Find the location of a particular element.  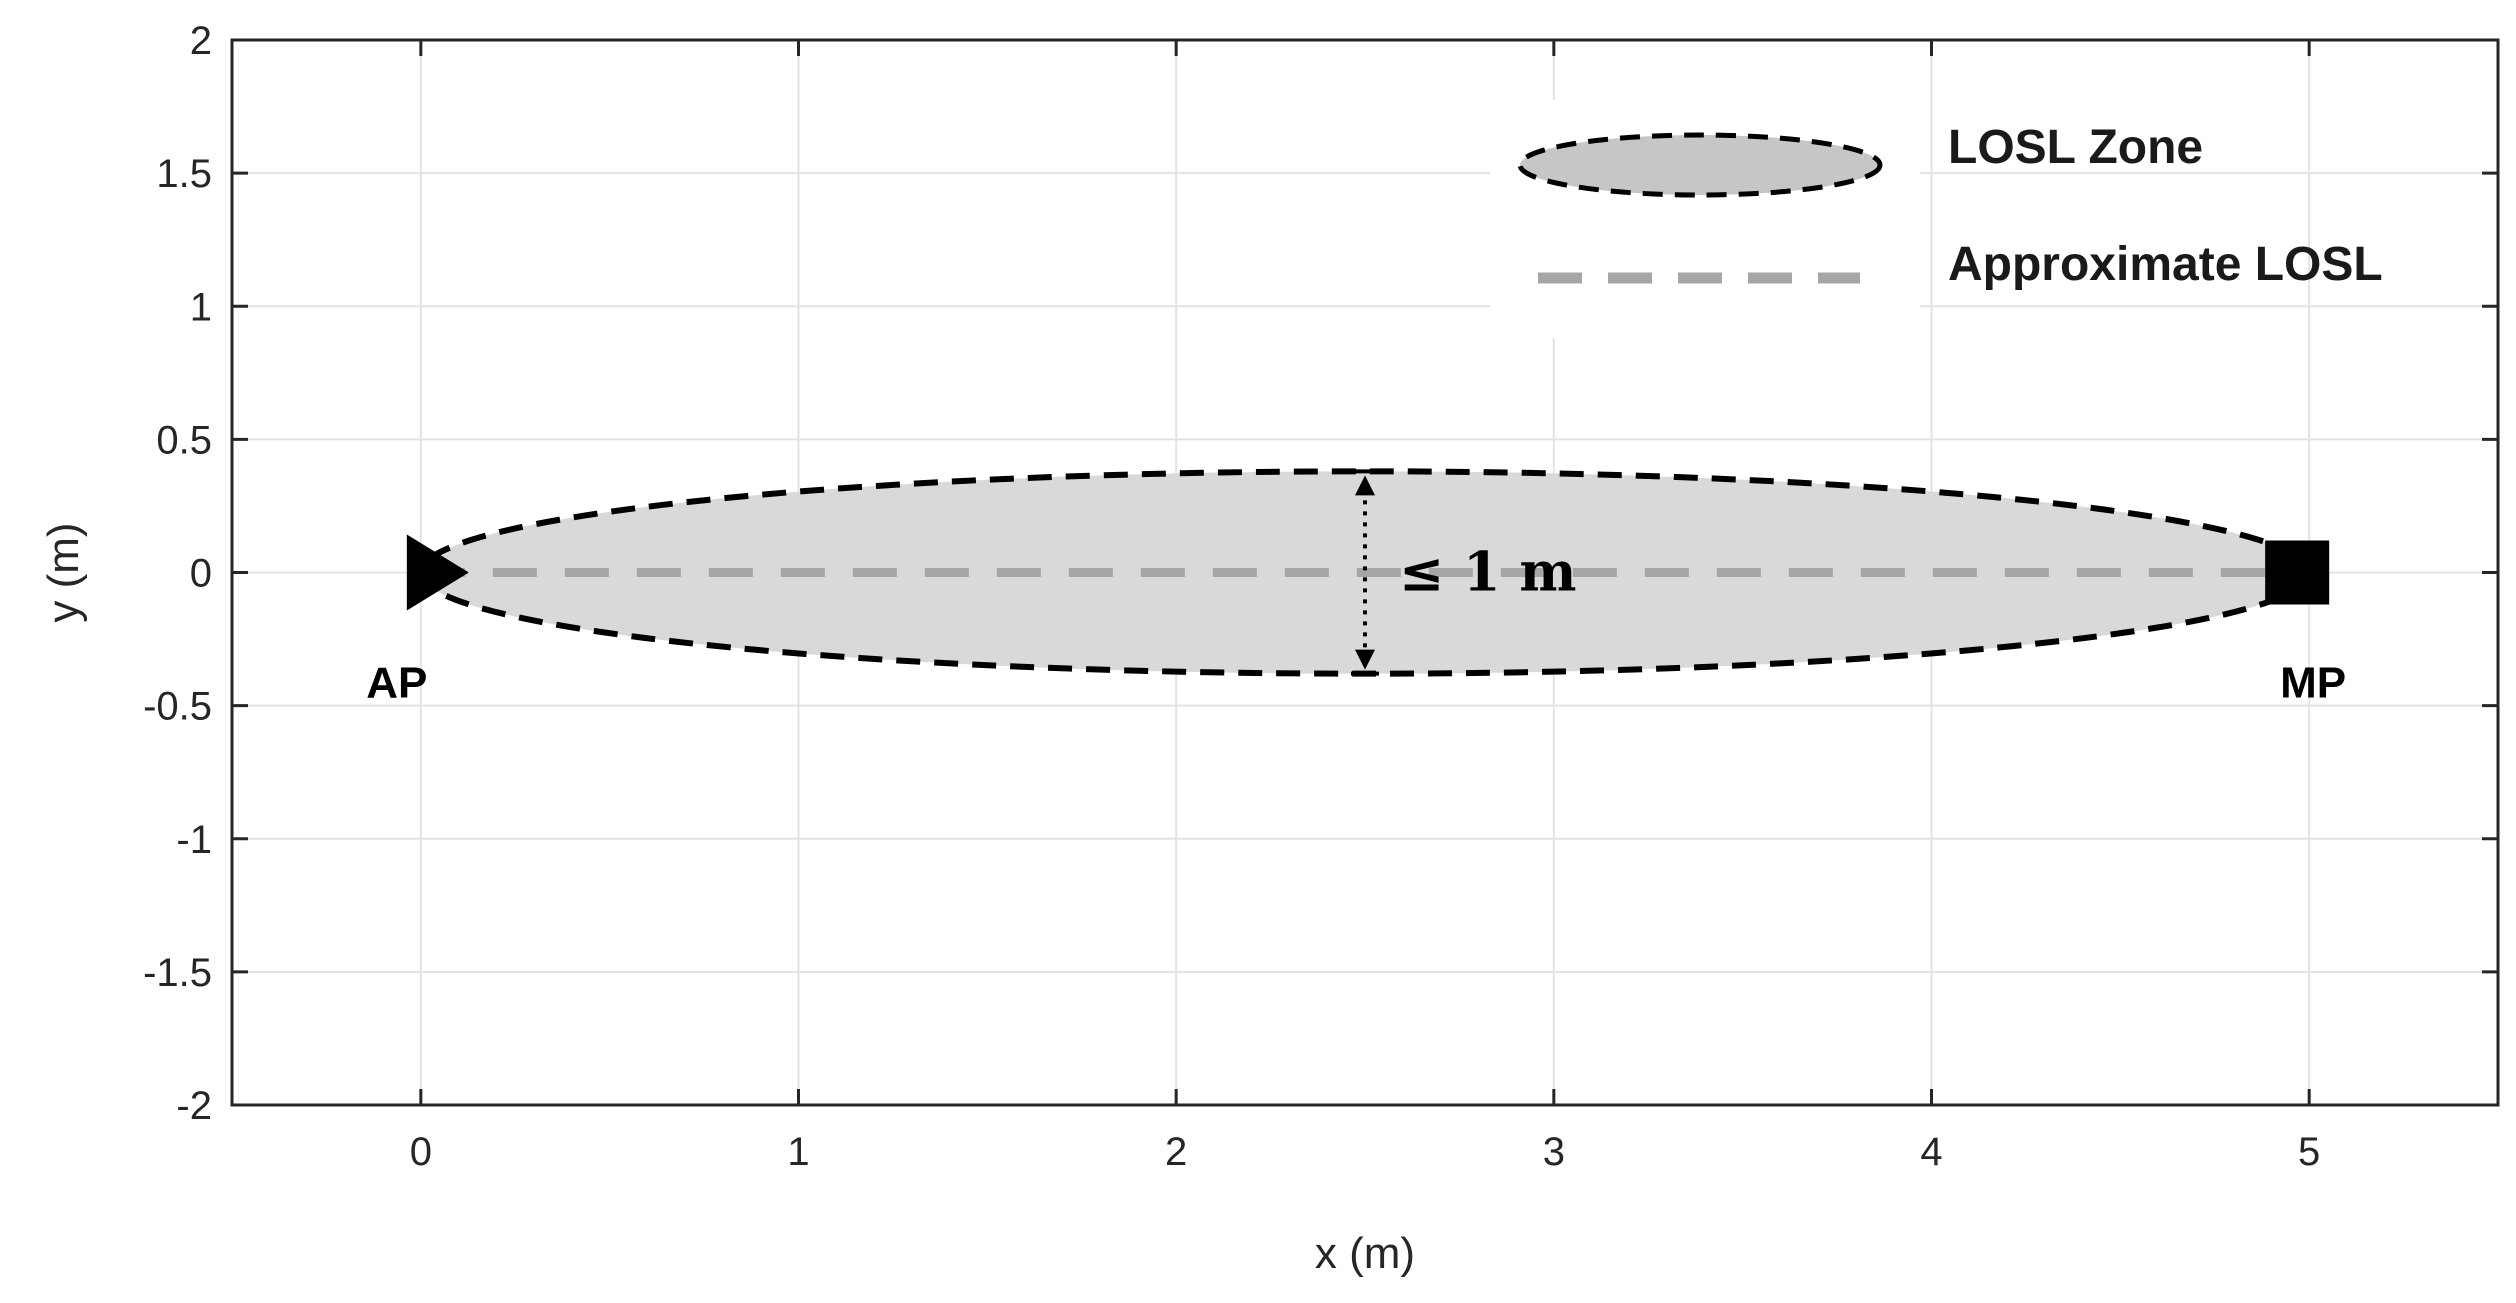

y-tick-label-7: -1.5 is located at coordinates (177, 973).